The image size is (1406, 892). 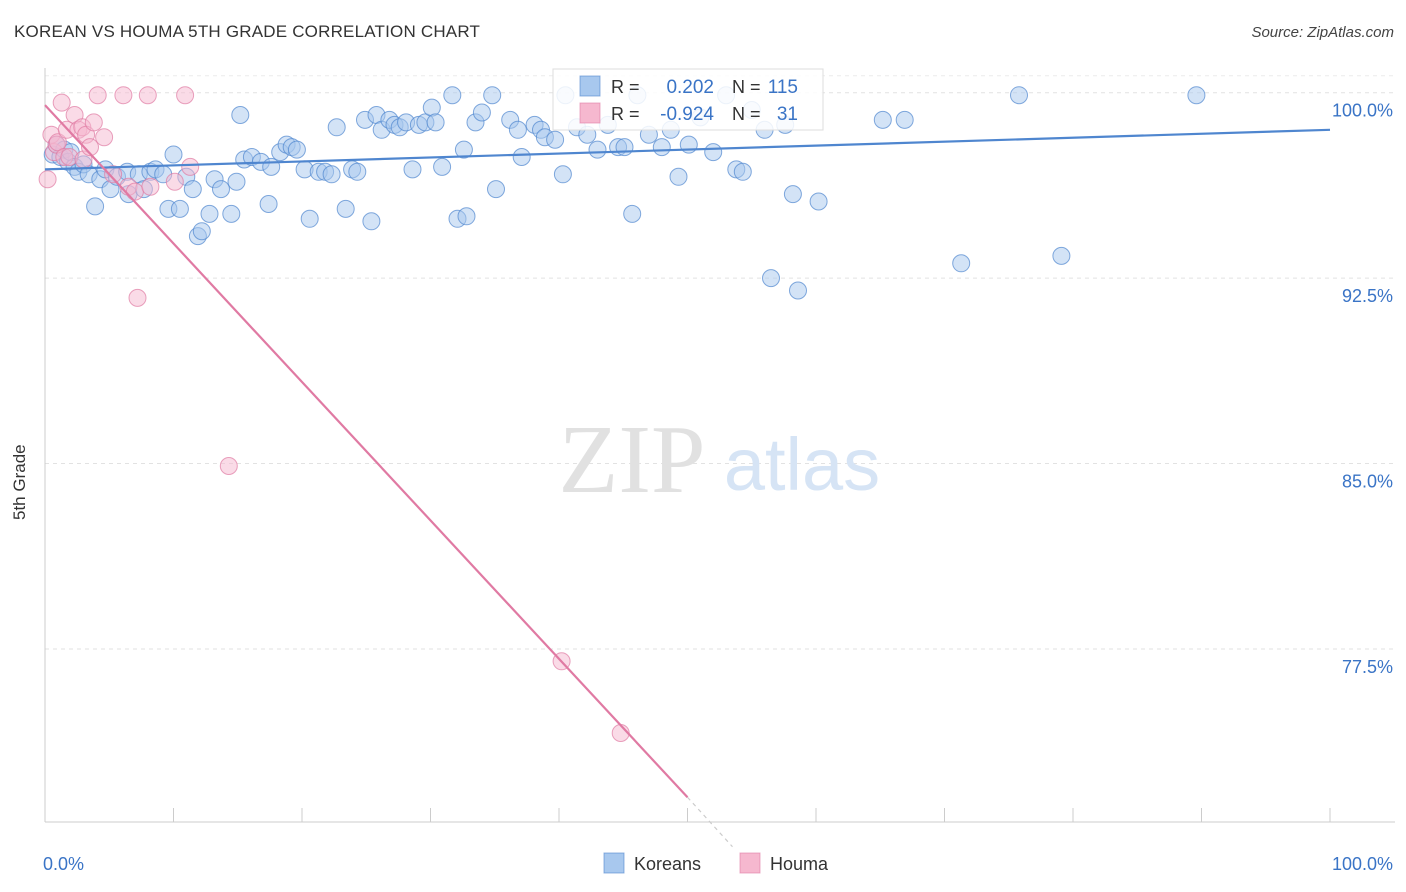 I want to click on y-axis-label: 5th Grade, so click(x=19, y=482).